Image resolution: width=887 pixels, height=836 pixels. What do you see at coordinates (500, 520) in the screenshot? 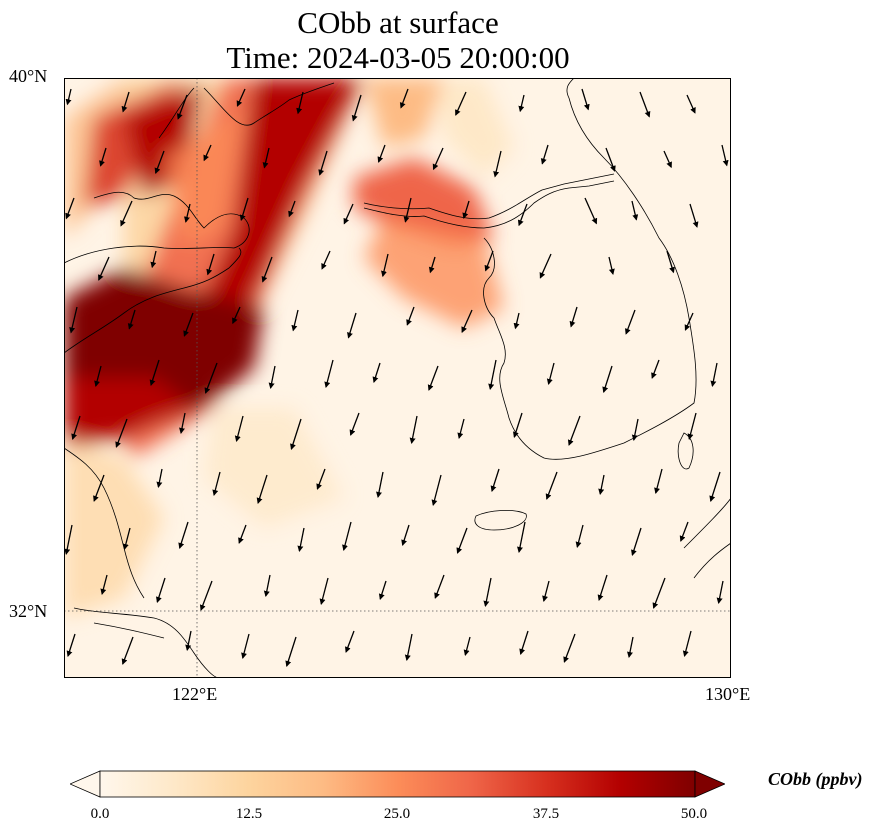
I see `jeju-island` at bounding box center [500, 520].